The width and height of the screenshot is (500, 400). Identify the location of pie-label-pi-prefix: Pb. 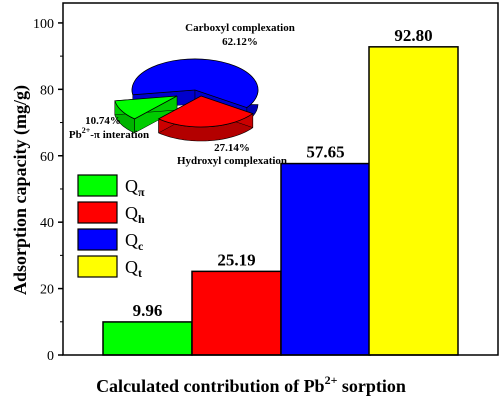
(75, 135).